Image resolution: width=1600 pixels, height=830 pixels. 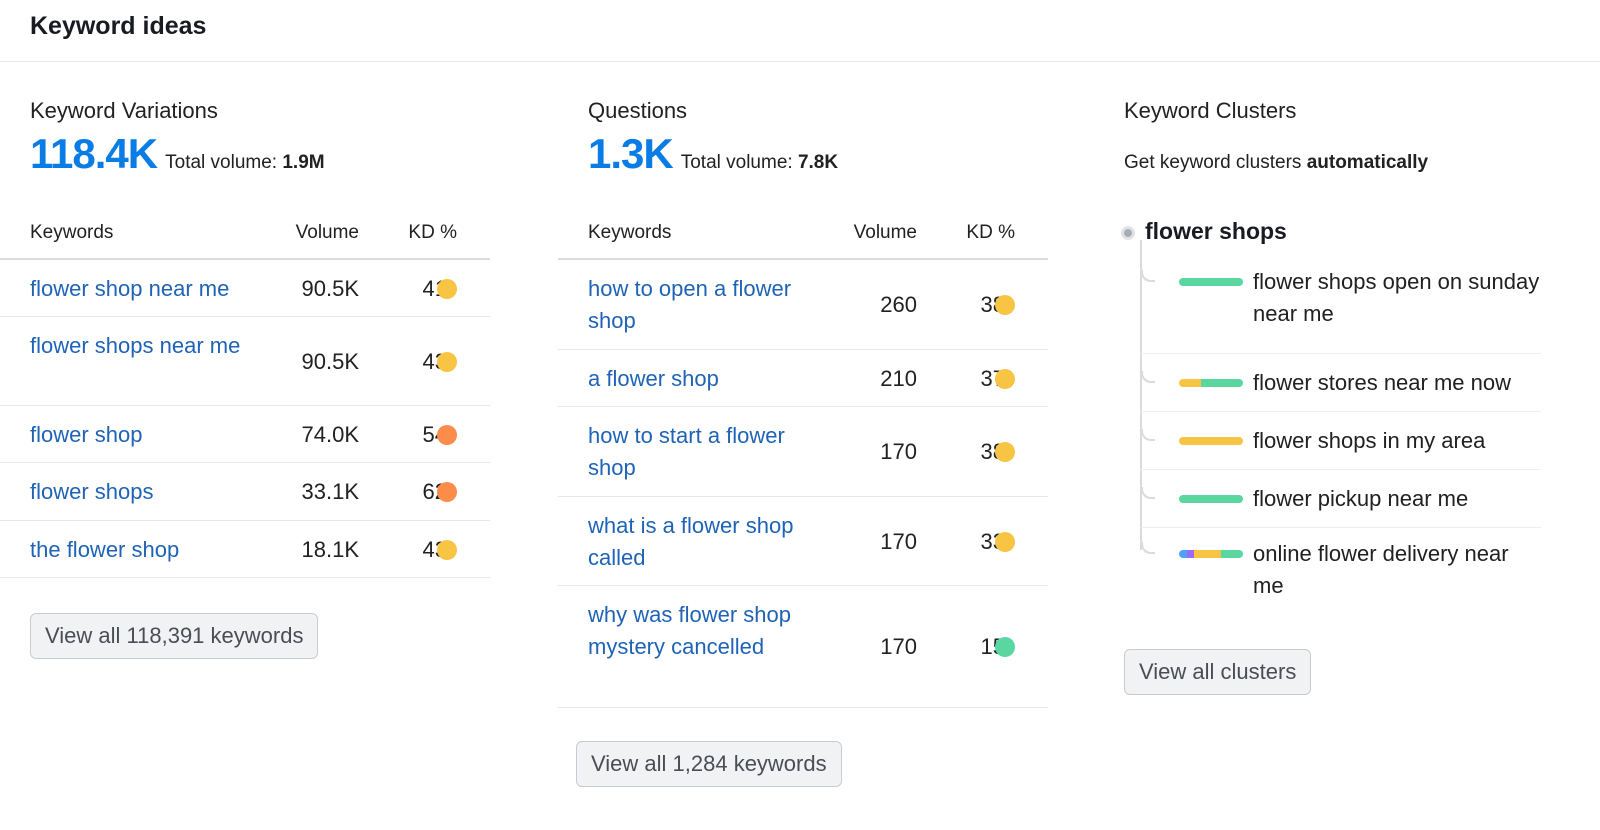 What do you see at coordinates (174, 636) in the screenshot?
I see `view-all-keywords-button: View all 118,391 keywords` at bounding box center [174, 636].